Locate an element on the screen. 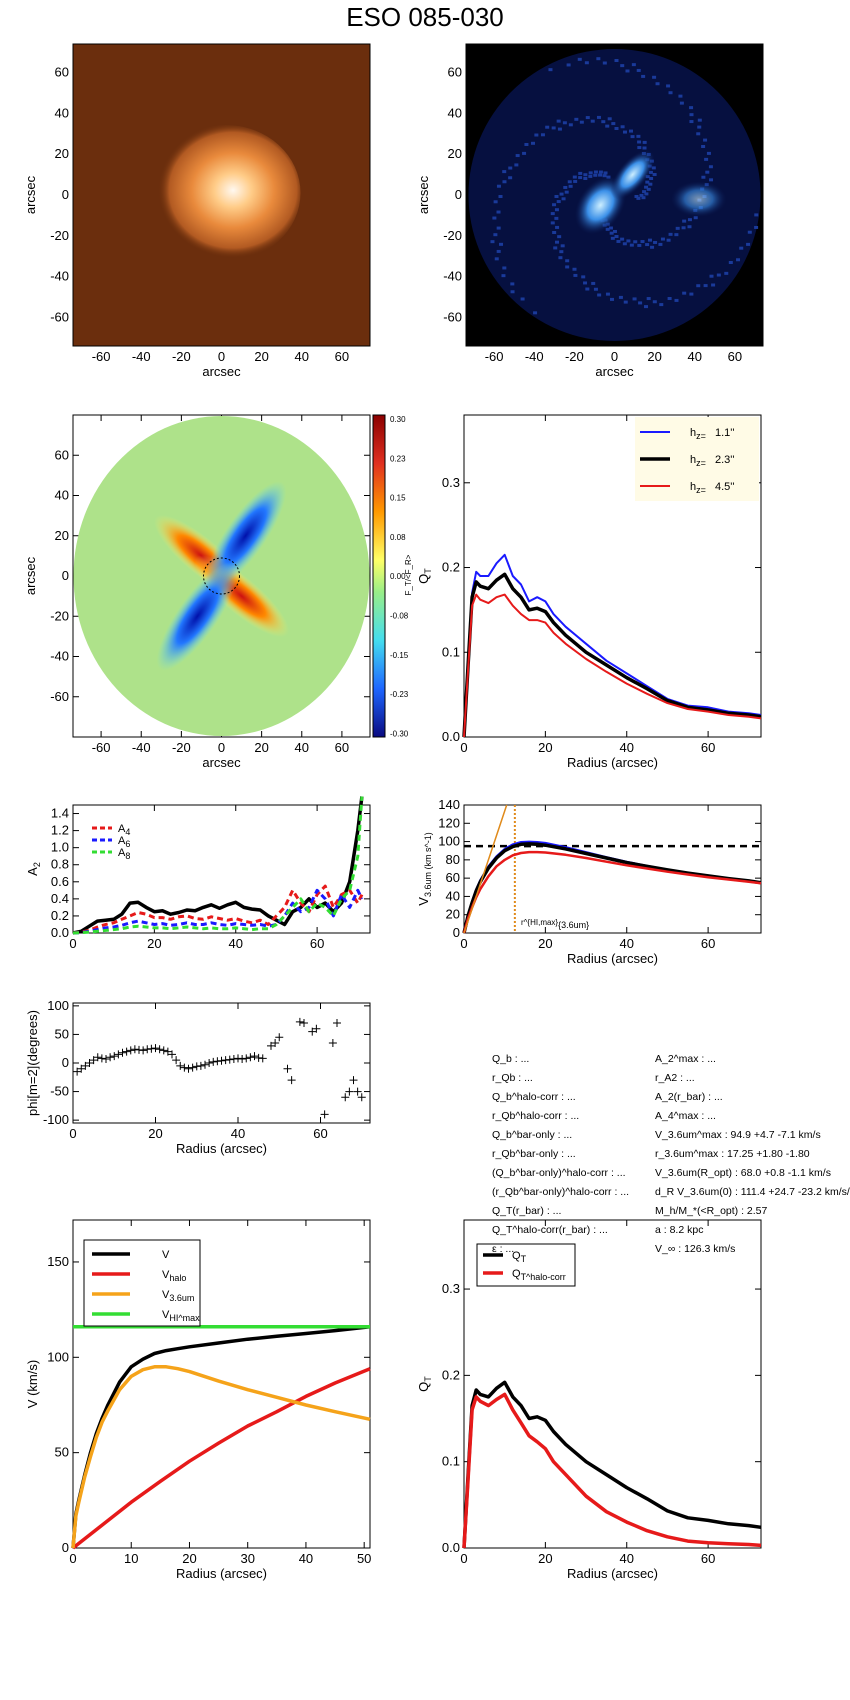 Image resolution: width=850 pixels, height=1700 pixels. y-tick-label: 0.6 is located at coordinates (60, 881).